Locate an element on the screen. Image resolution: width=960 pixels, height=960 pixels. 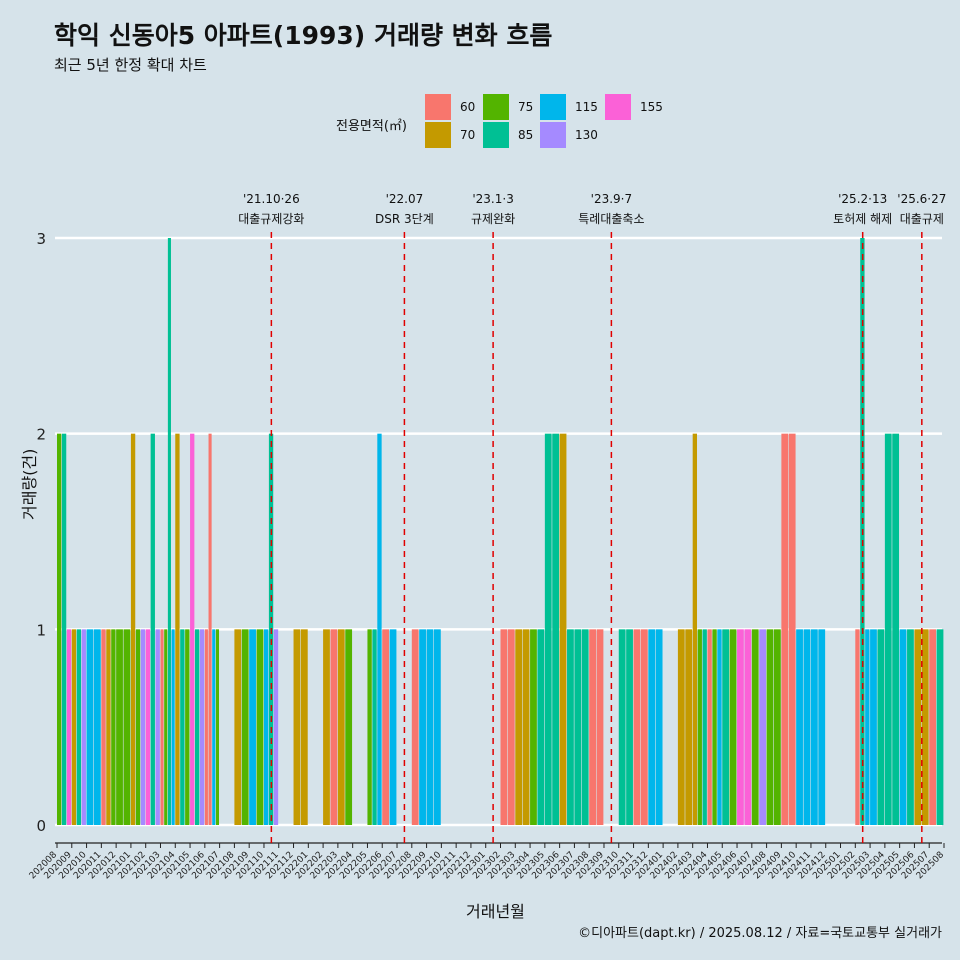
event-date: '21.10·26 is located at coordinates (271, 199).